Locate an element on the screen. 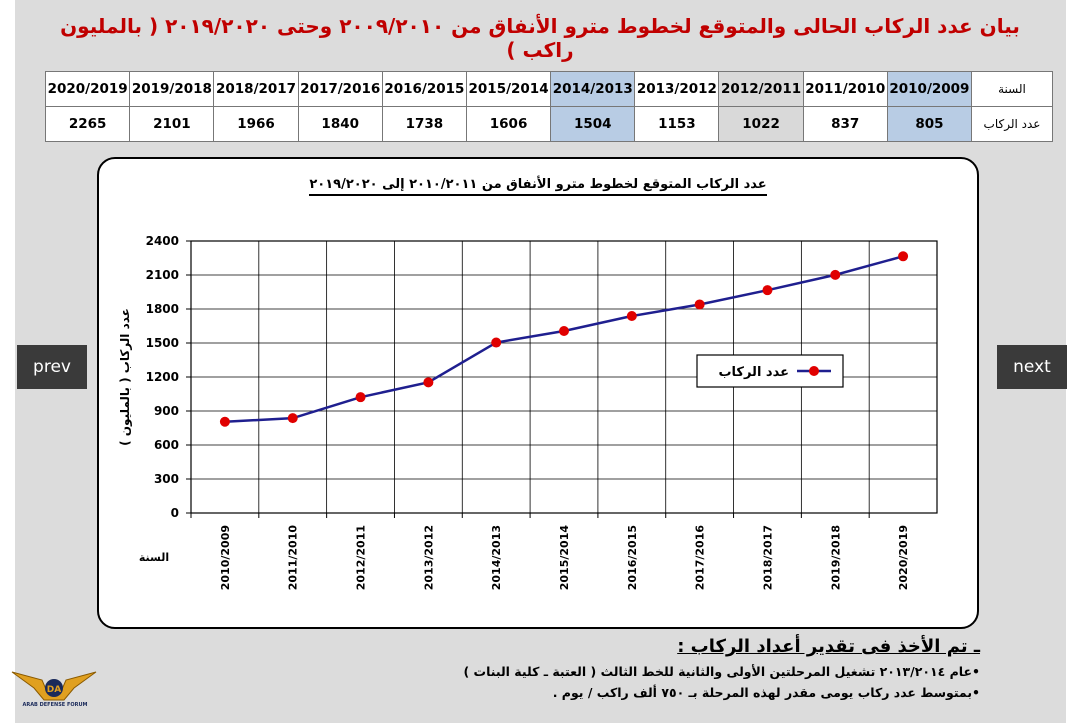 This screenshot has width=1081, height=723. x-tick-label: 2011/2010 is located at coordinates (293, 558).